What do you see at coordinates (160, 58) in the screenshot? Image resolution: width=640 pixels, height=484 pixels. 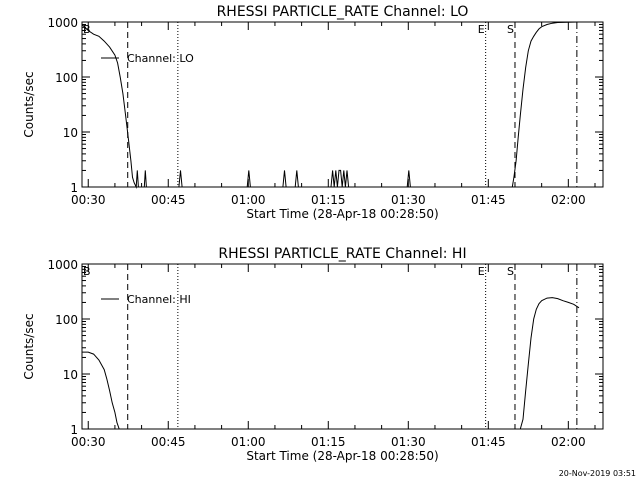 I see `legend-label: Channel: LO` at bounding box center [160, 58].